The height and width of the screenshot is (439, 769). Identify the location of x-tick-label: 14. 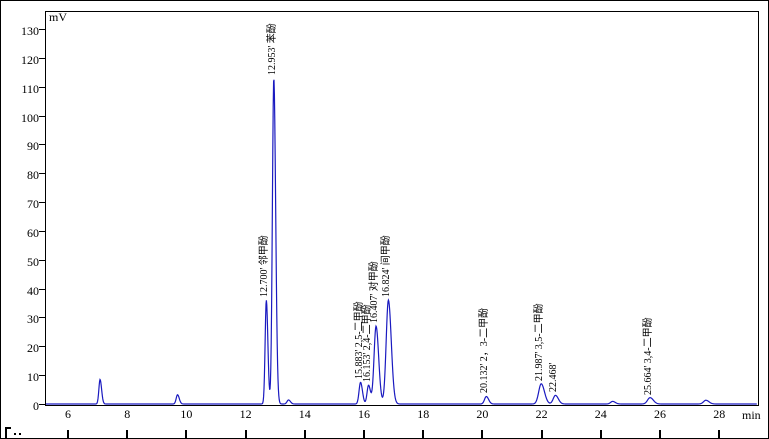
(304, 414).